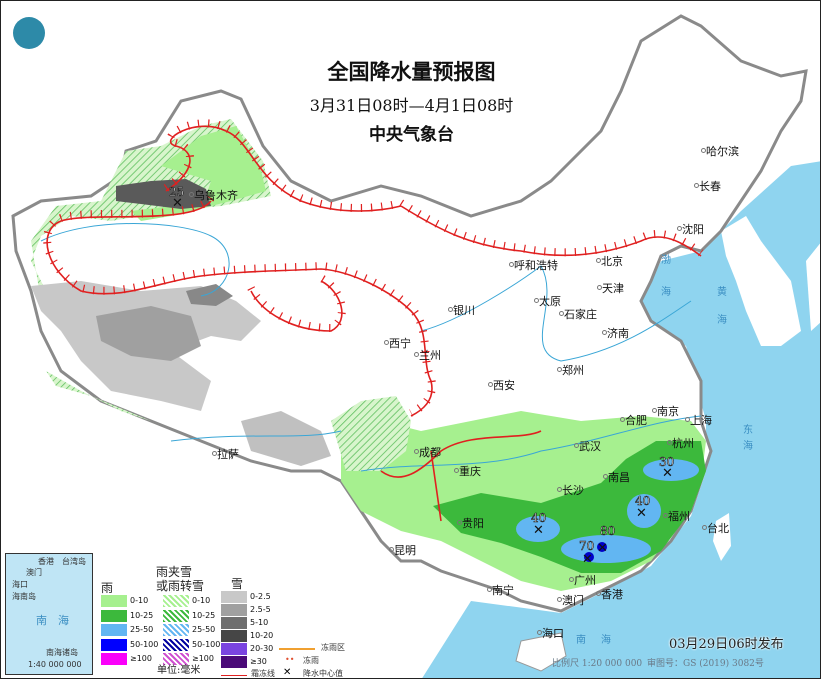 This screenshot has width=821, height=679. I want to click on cross-icon: ✕, so click(287, 672).